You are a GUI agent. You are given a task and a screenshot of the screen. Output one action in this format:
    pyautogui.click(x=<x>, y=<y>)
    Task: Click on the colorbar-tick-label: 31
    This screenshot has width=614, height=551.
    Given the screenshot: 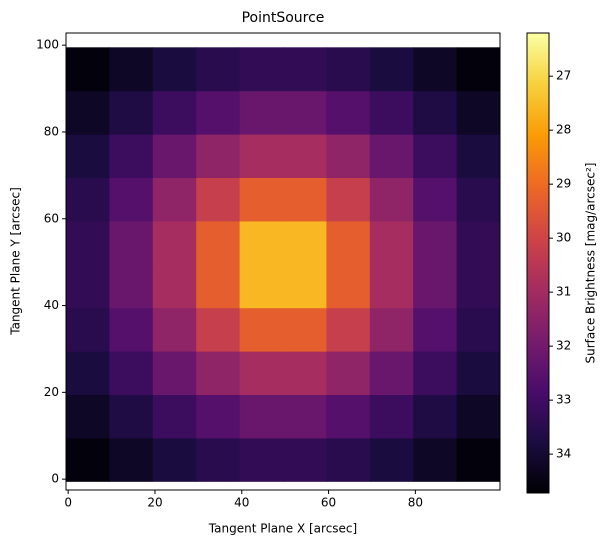 What is the action you would take?
    pyautogui.click(x=563, y=292)
    